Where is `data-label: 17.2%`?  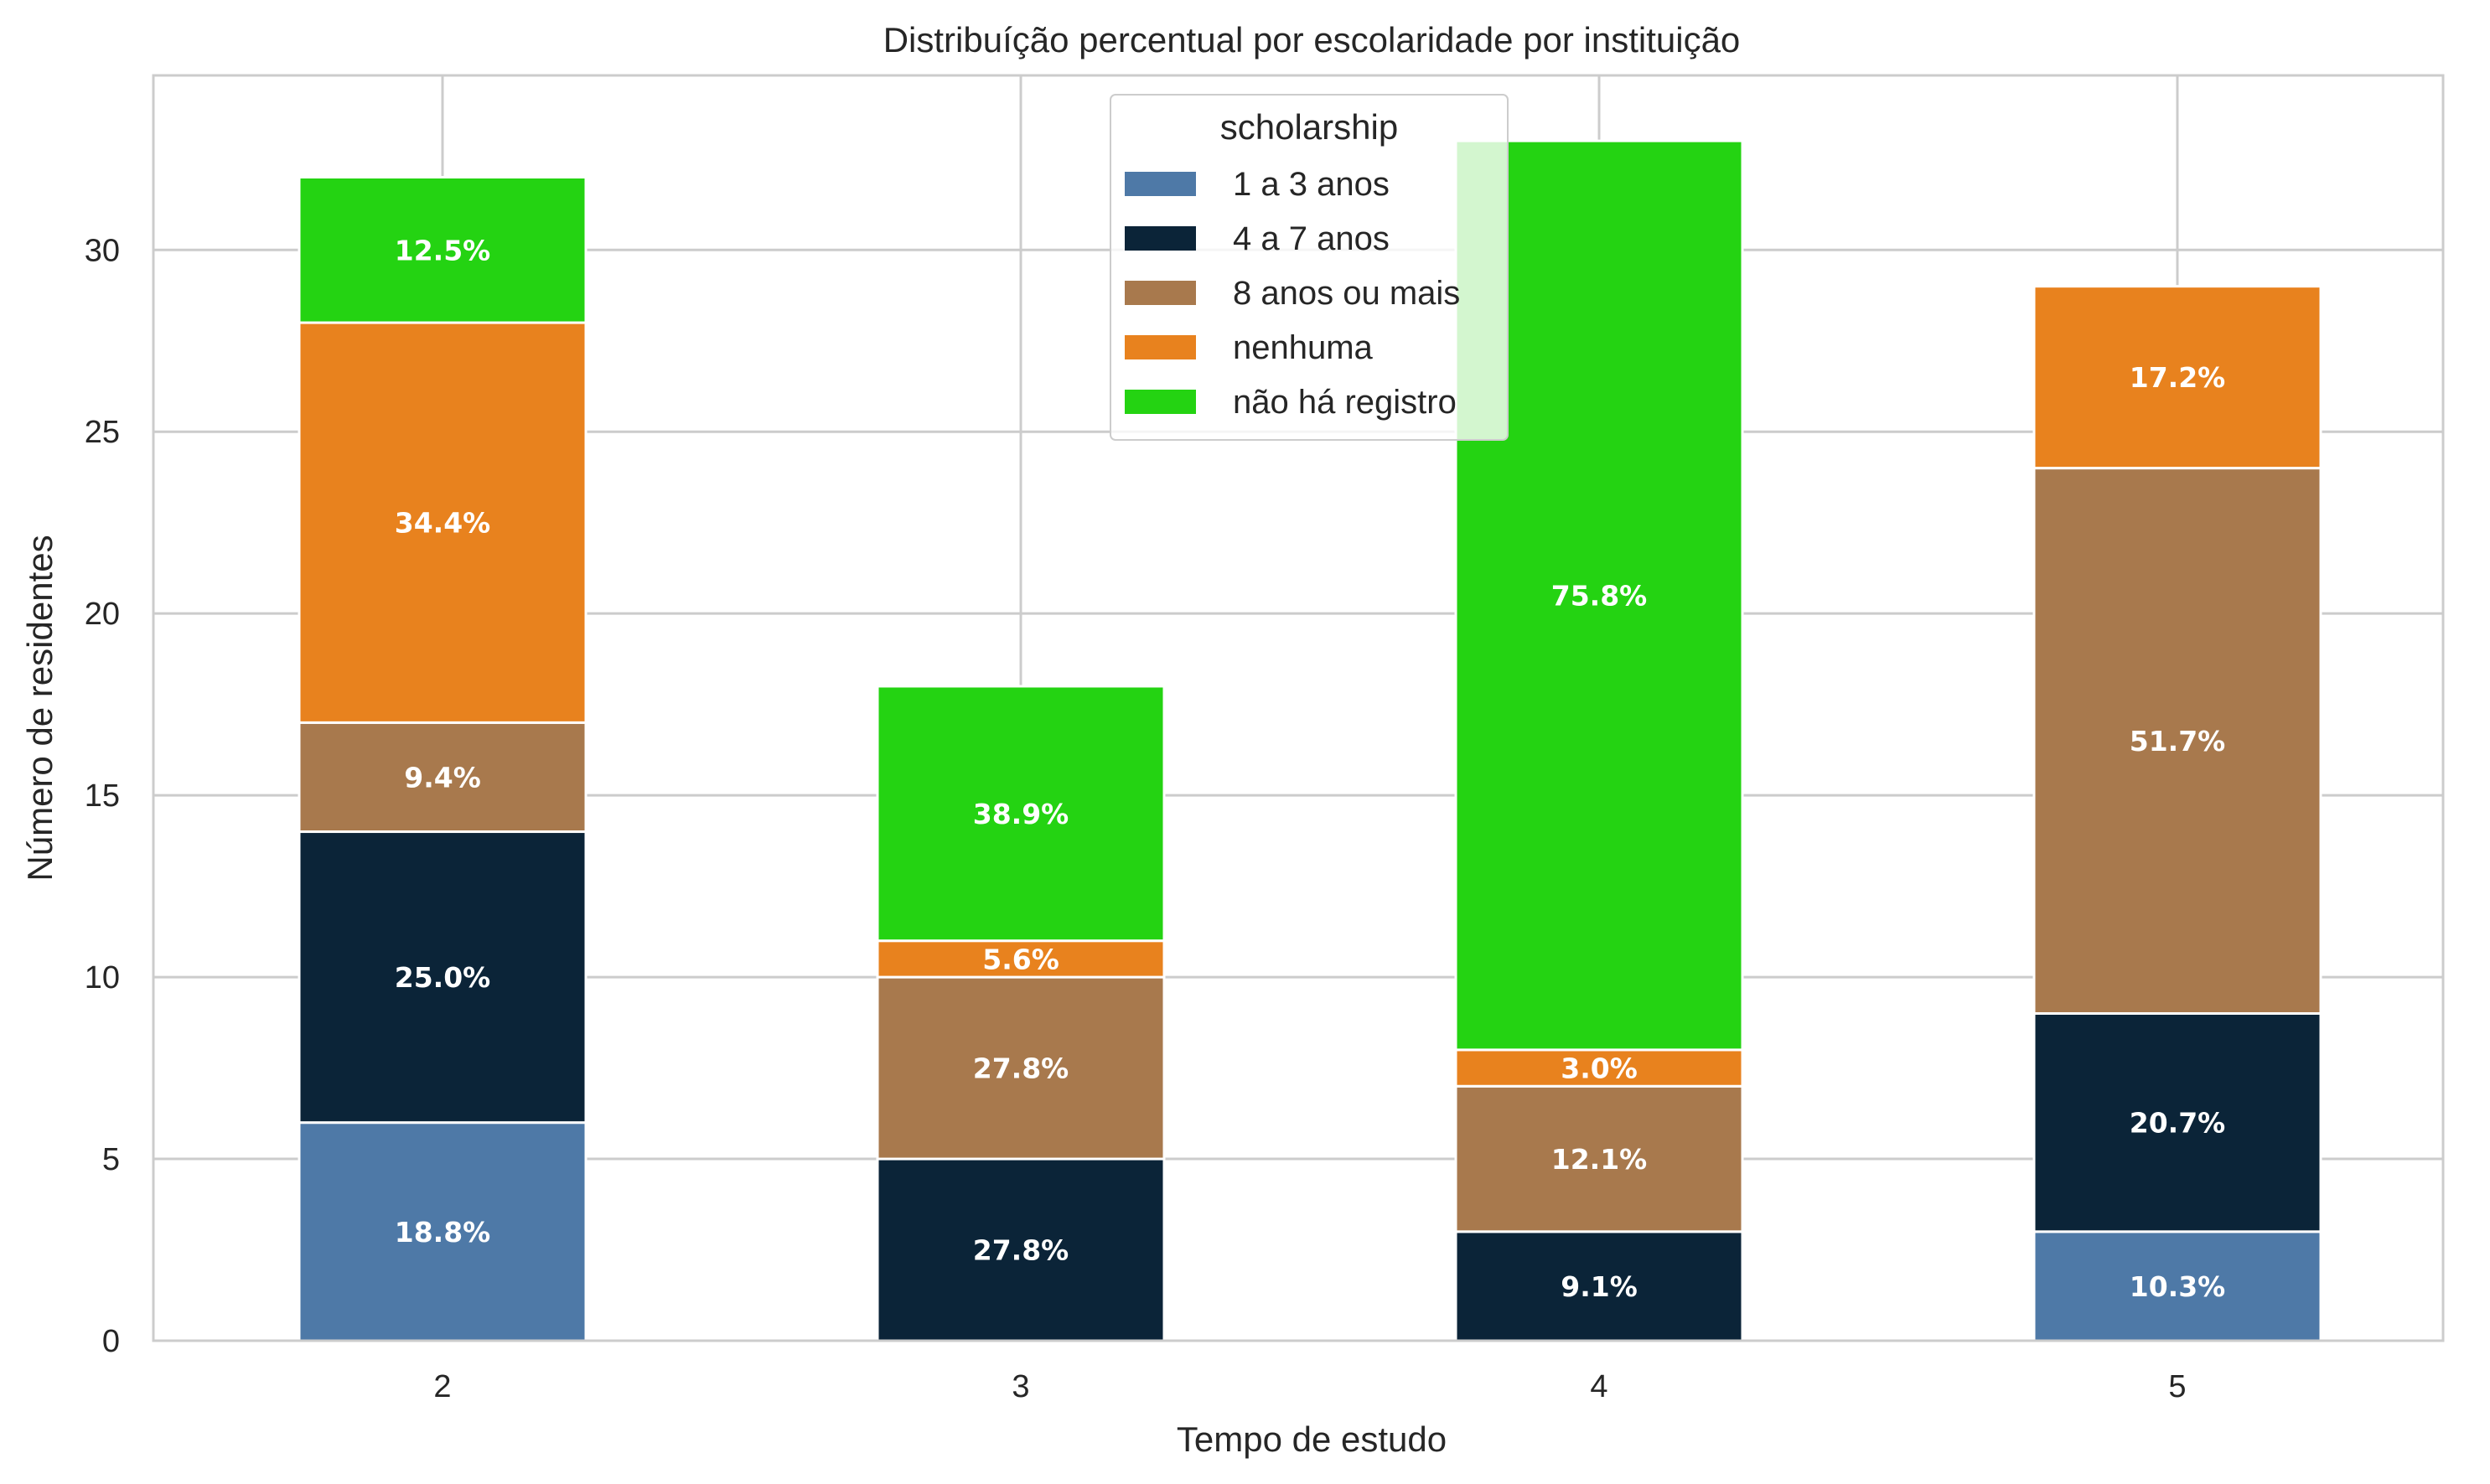 data-label: 17.2% is located at coordinates (2178, 377).